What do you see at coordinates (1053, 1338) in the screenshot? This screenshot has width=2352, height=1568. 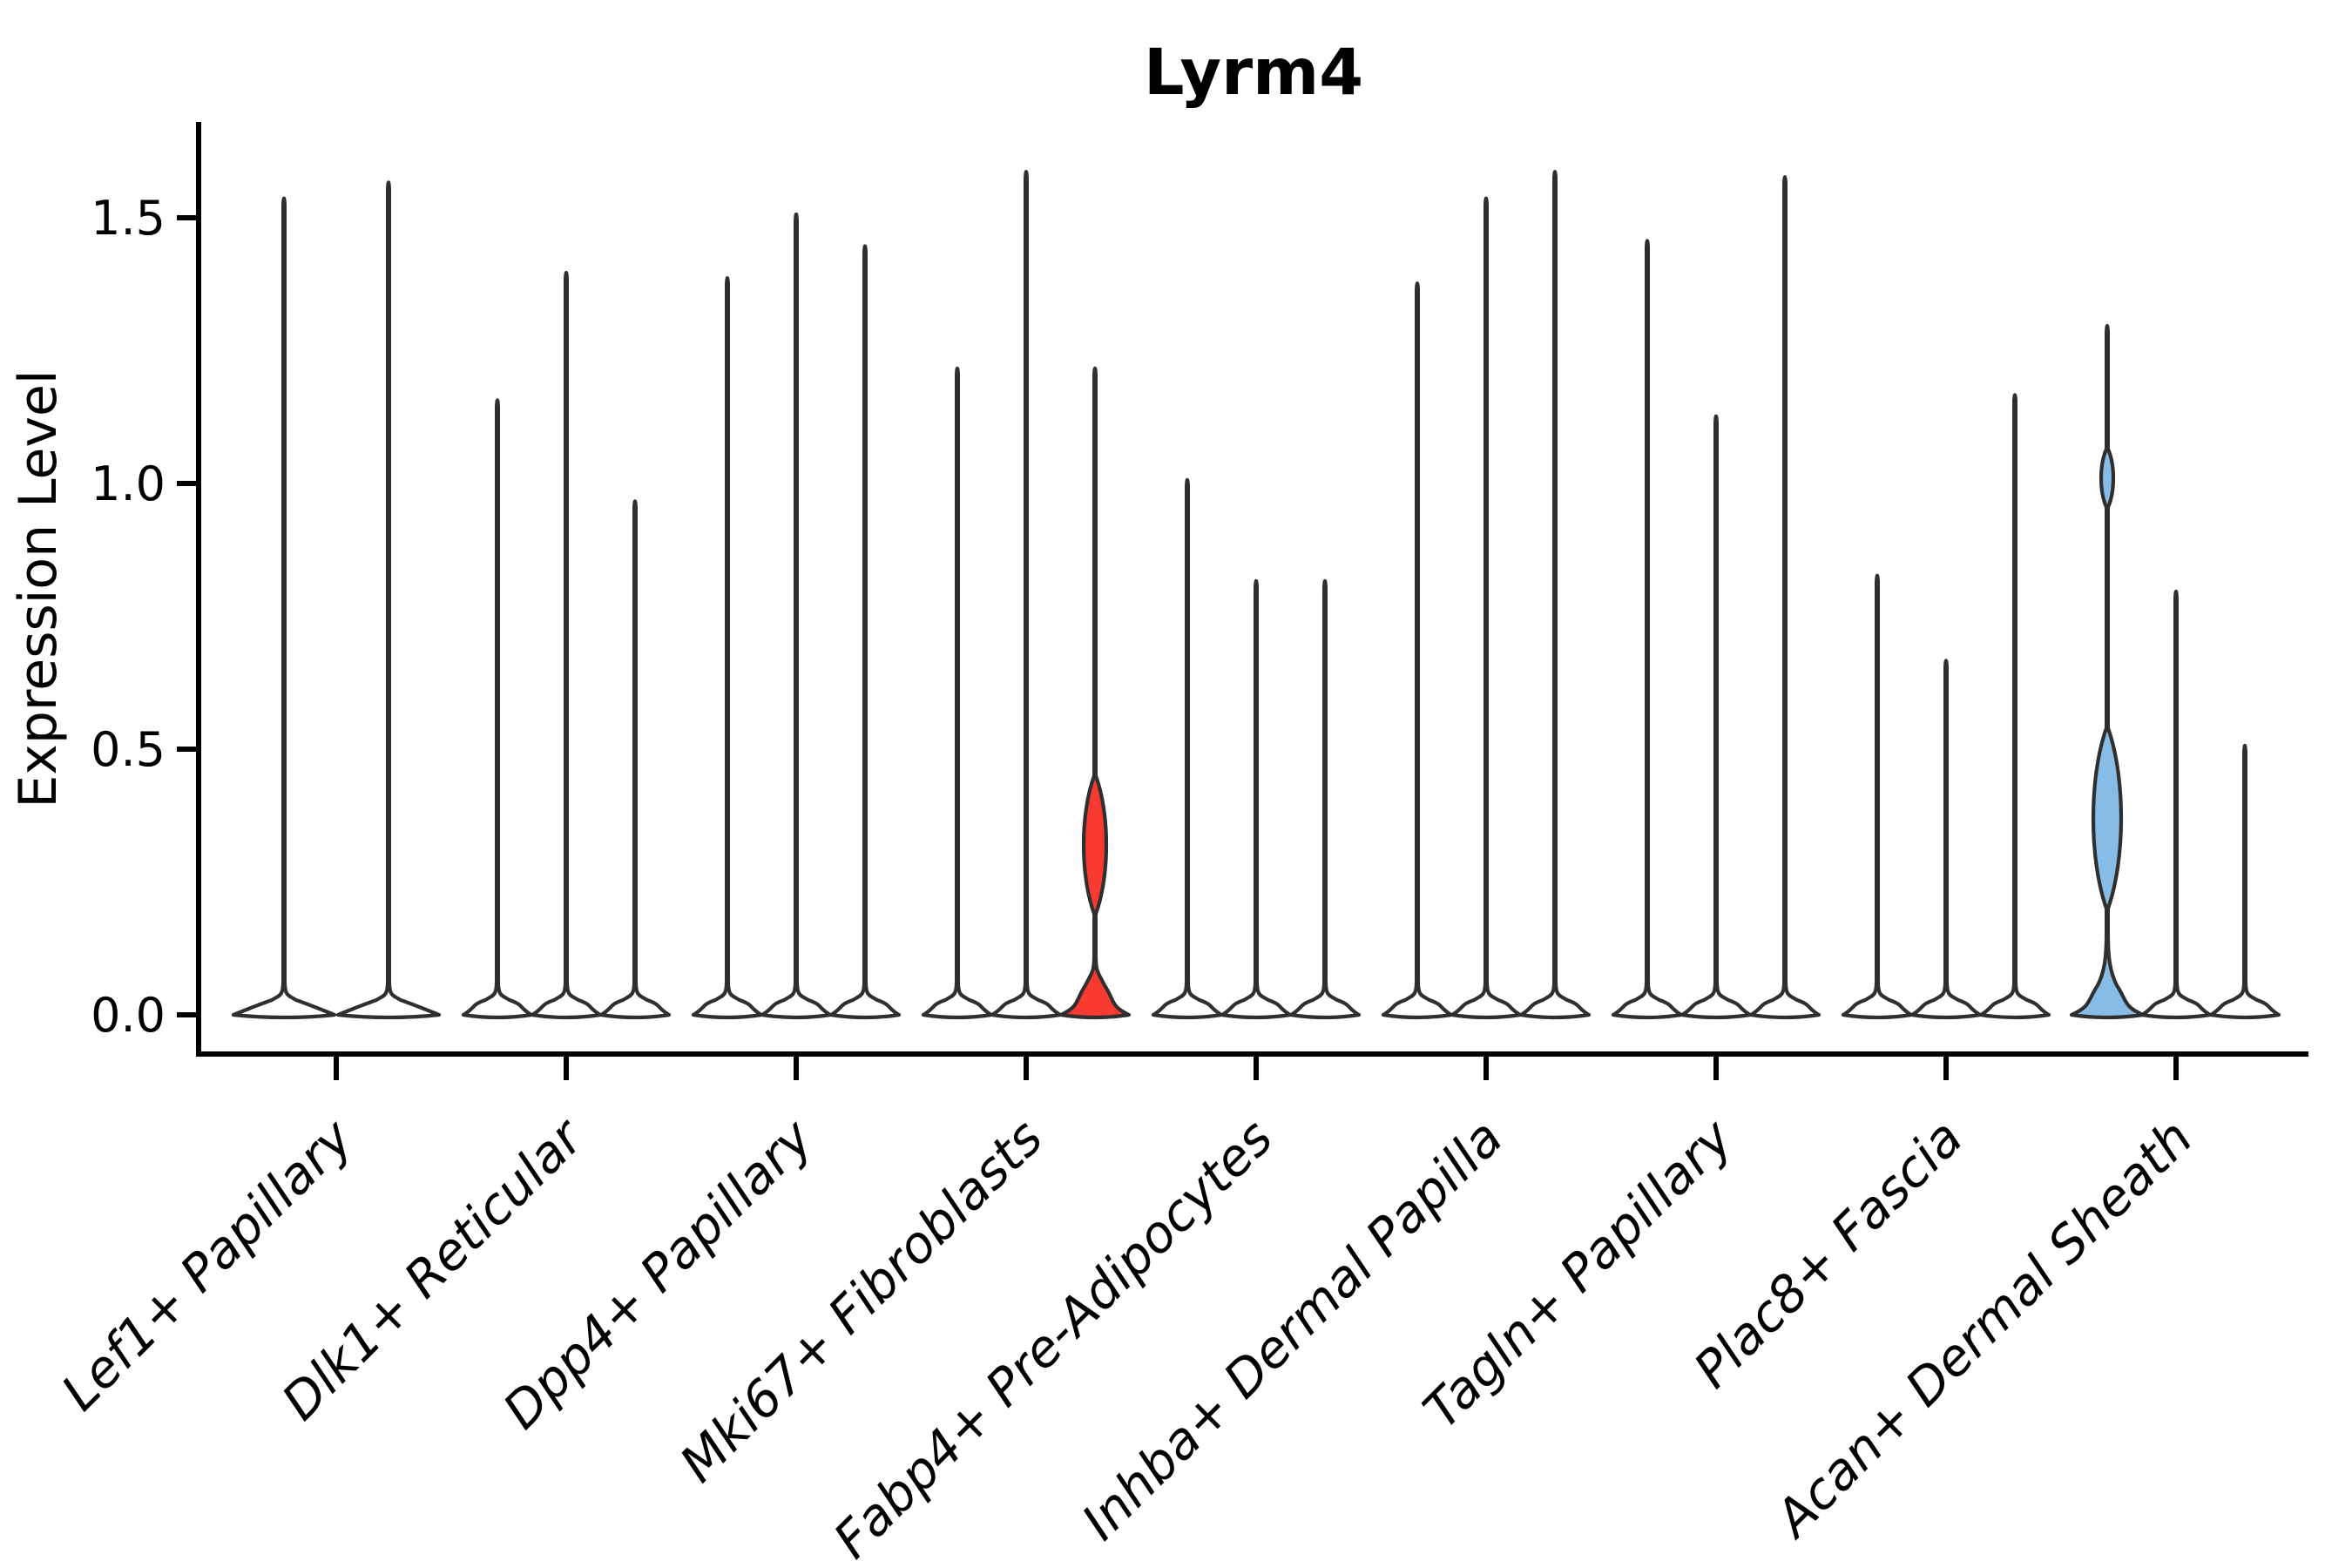 I see `x-tick-label: Fabp4+ Pre-Adipocytes` at bounding box center [1053, 1338].